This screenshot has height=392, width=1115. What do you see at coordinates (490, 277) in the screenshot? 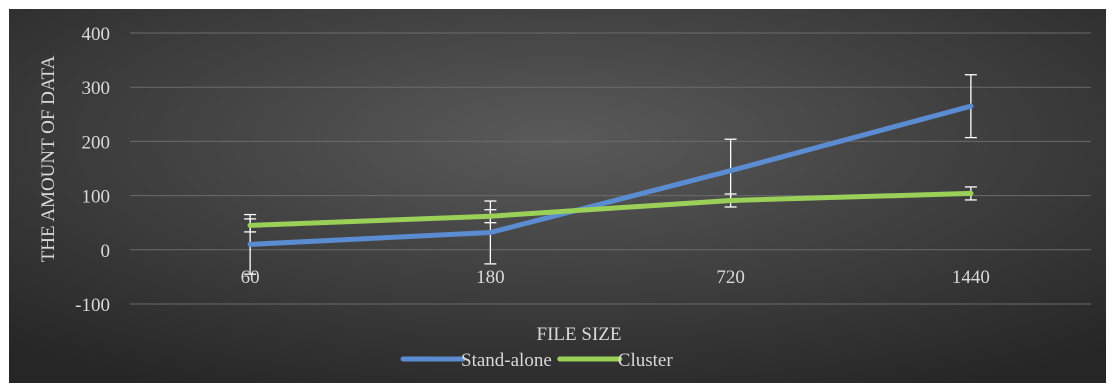
I see `x-tick-label: 180` at bounding box center [490, 277].